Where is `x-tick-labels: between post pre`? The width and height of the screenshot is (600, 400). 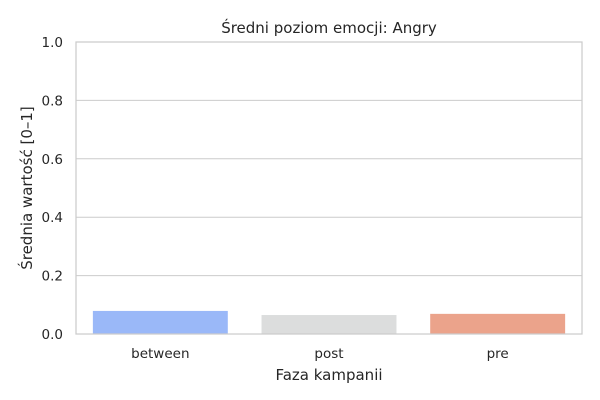
x-tick-labels: between post pre is located at coordinates (320, 354).